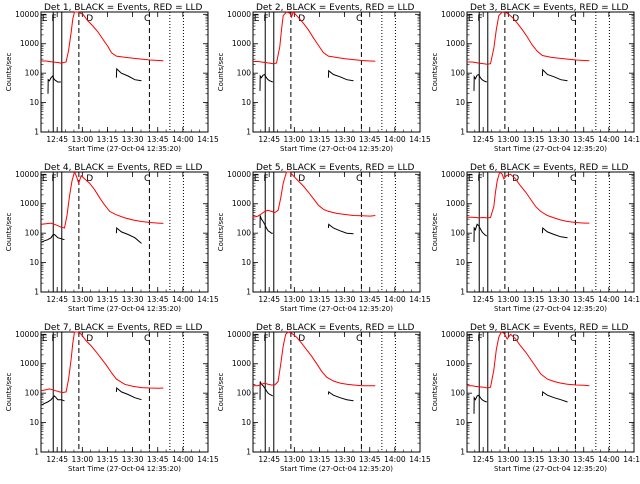 This screenshot has width=640, height=484. What do you see at coordinates (549, 8) in the screenshot?
I see `chart-title: Det 3, BLACK = Events, RED = LLD` at bounding box center [549, 8].